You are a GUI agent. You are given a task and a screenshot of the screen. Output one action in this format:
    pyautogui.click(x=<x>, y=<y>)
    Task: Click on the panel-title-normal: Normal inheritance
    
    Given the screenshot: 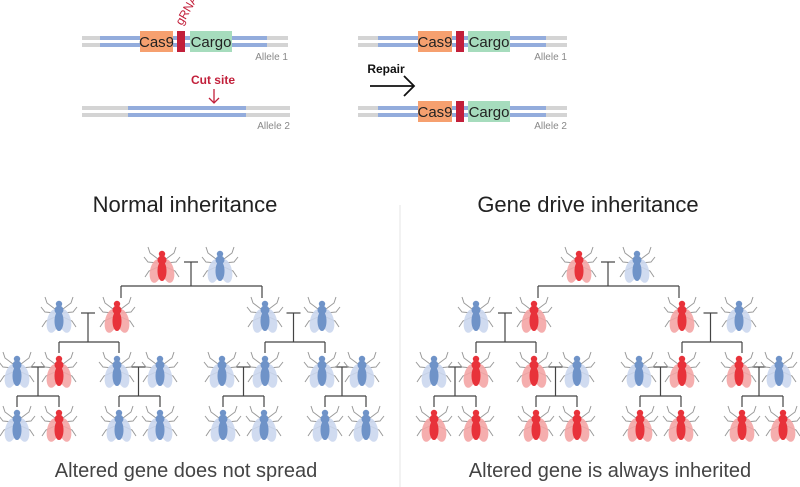 What is the action you would take?
    pyautogui.click(x=185, y=204)
    